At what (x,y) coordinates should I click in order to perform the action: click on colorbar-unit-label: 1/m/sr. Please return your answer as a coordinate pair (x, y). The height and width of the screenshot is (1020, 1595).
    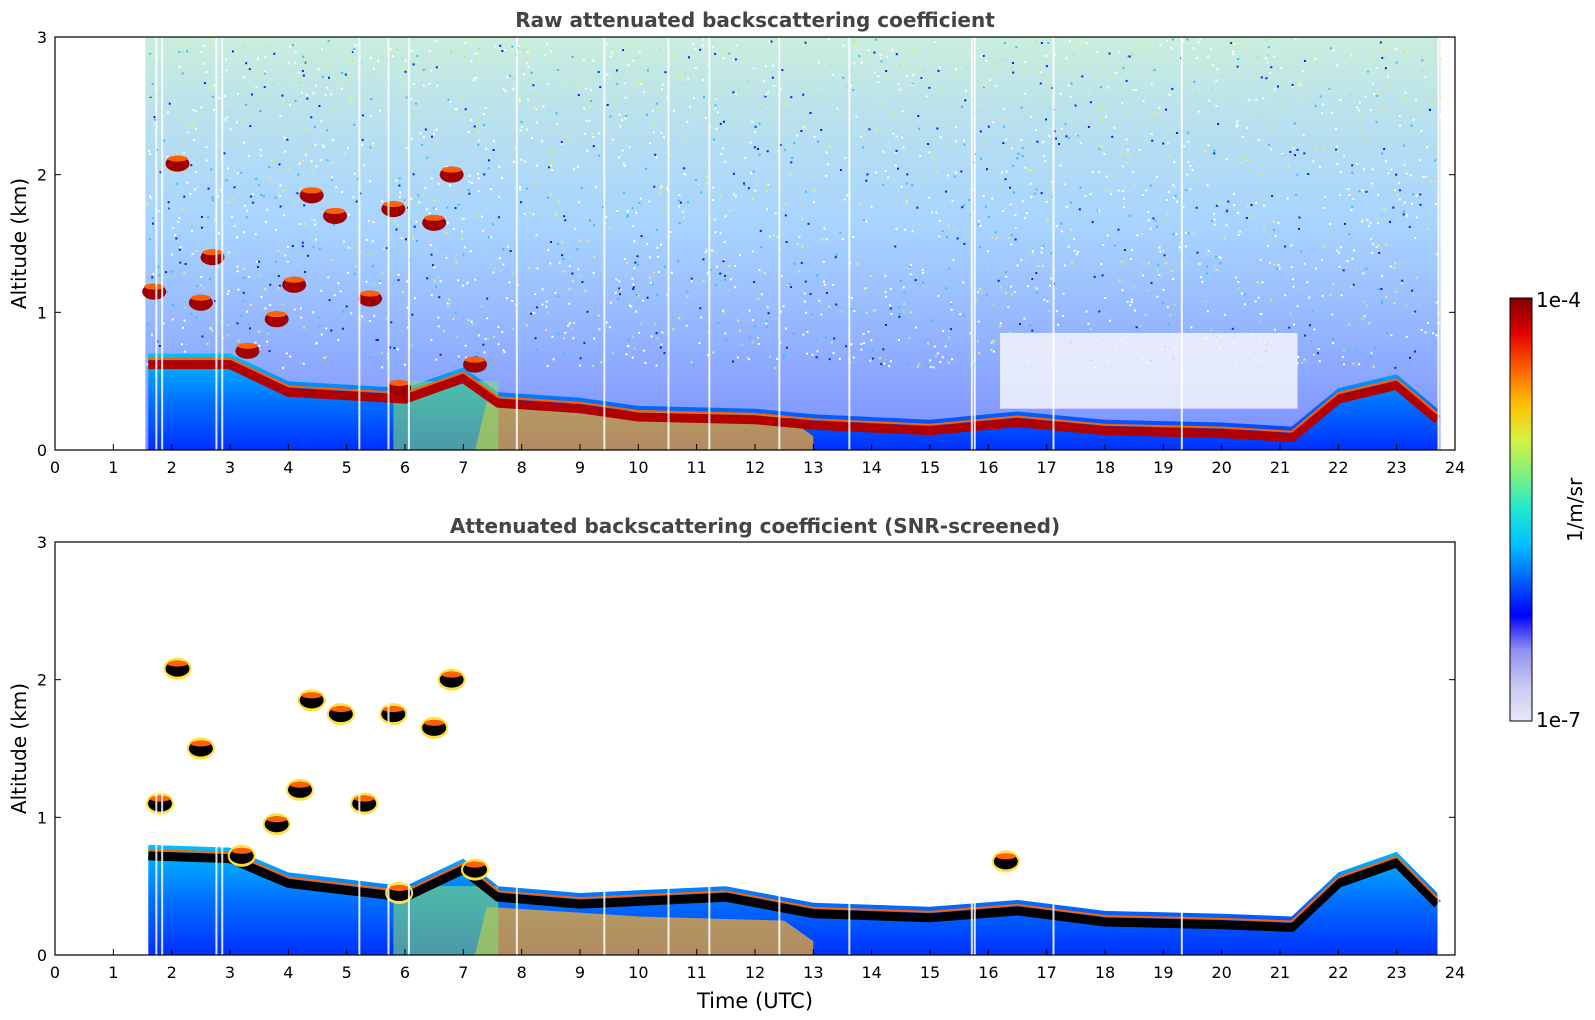
    Looking at the image, I should click on (1575, 509).